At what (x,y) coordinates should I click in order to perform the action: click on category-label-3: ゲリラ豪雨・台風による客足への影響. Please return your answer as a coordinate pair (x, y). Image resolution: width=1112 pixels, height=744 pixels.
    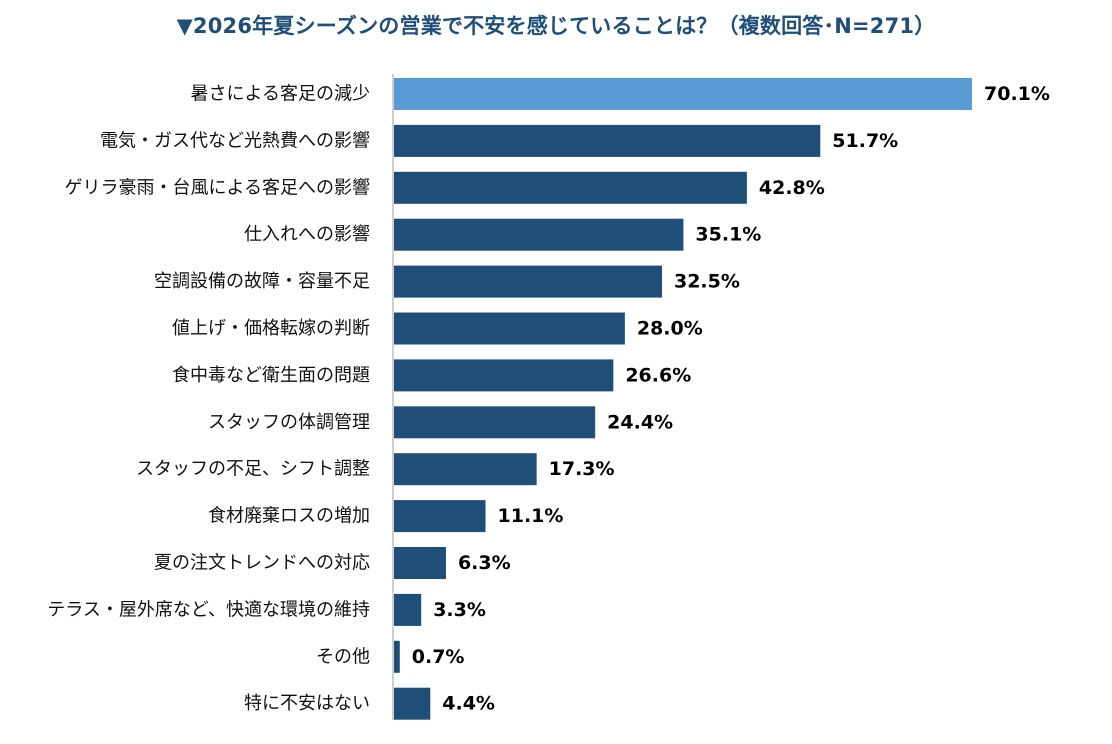
    Looking at the image, I should click on (217, 187).